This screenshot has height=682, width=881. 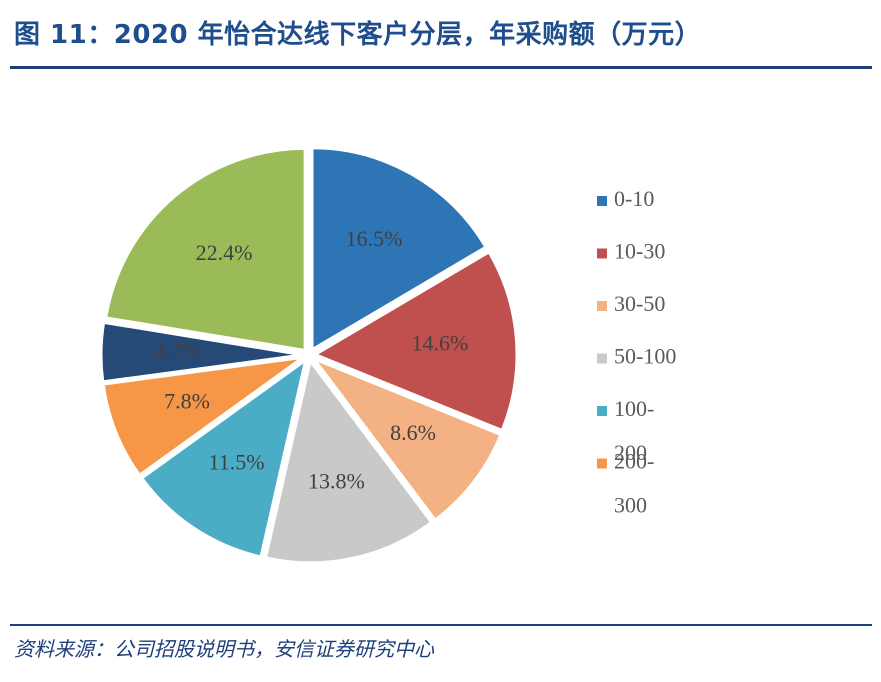 I want to click on title-divider, so click(x=441, y=67).